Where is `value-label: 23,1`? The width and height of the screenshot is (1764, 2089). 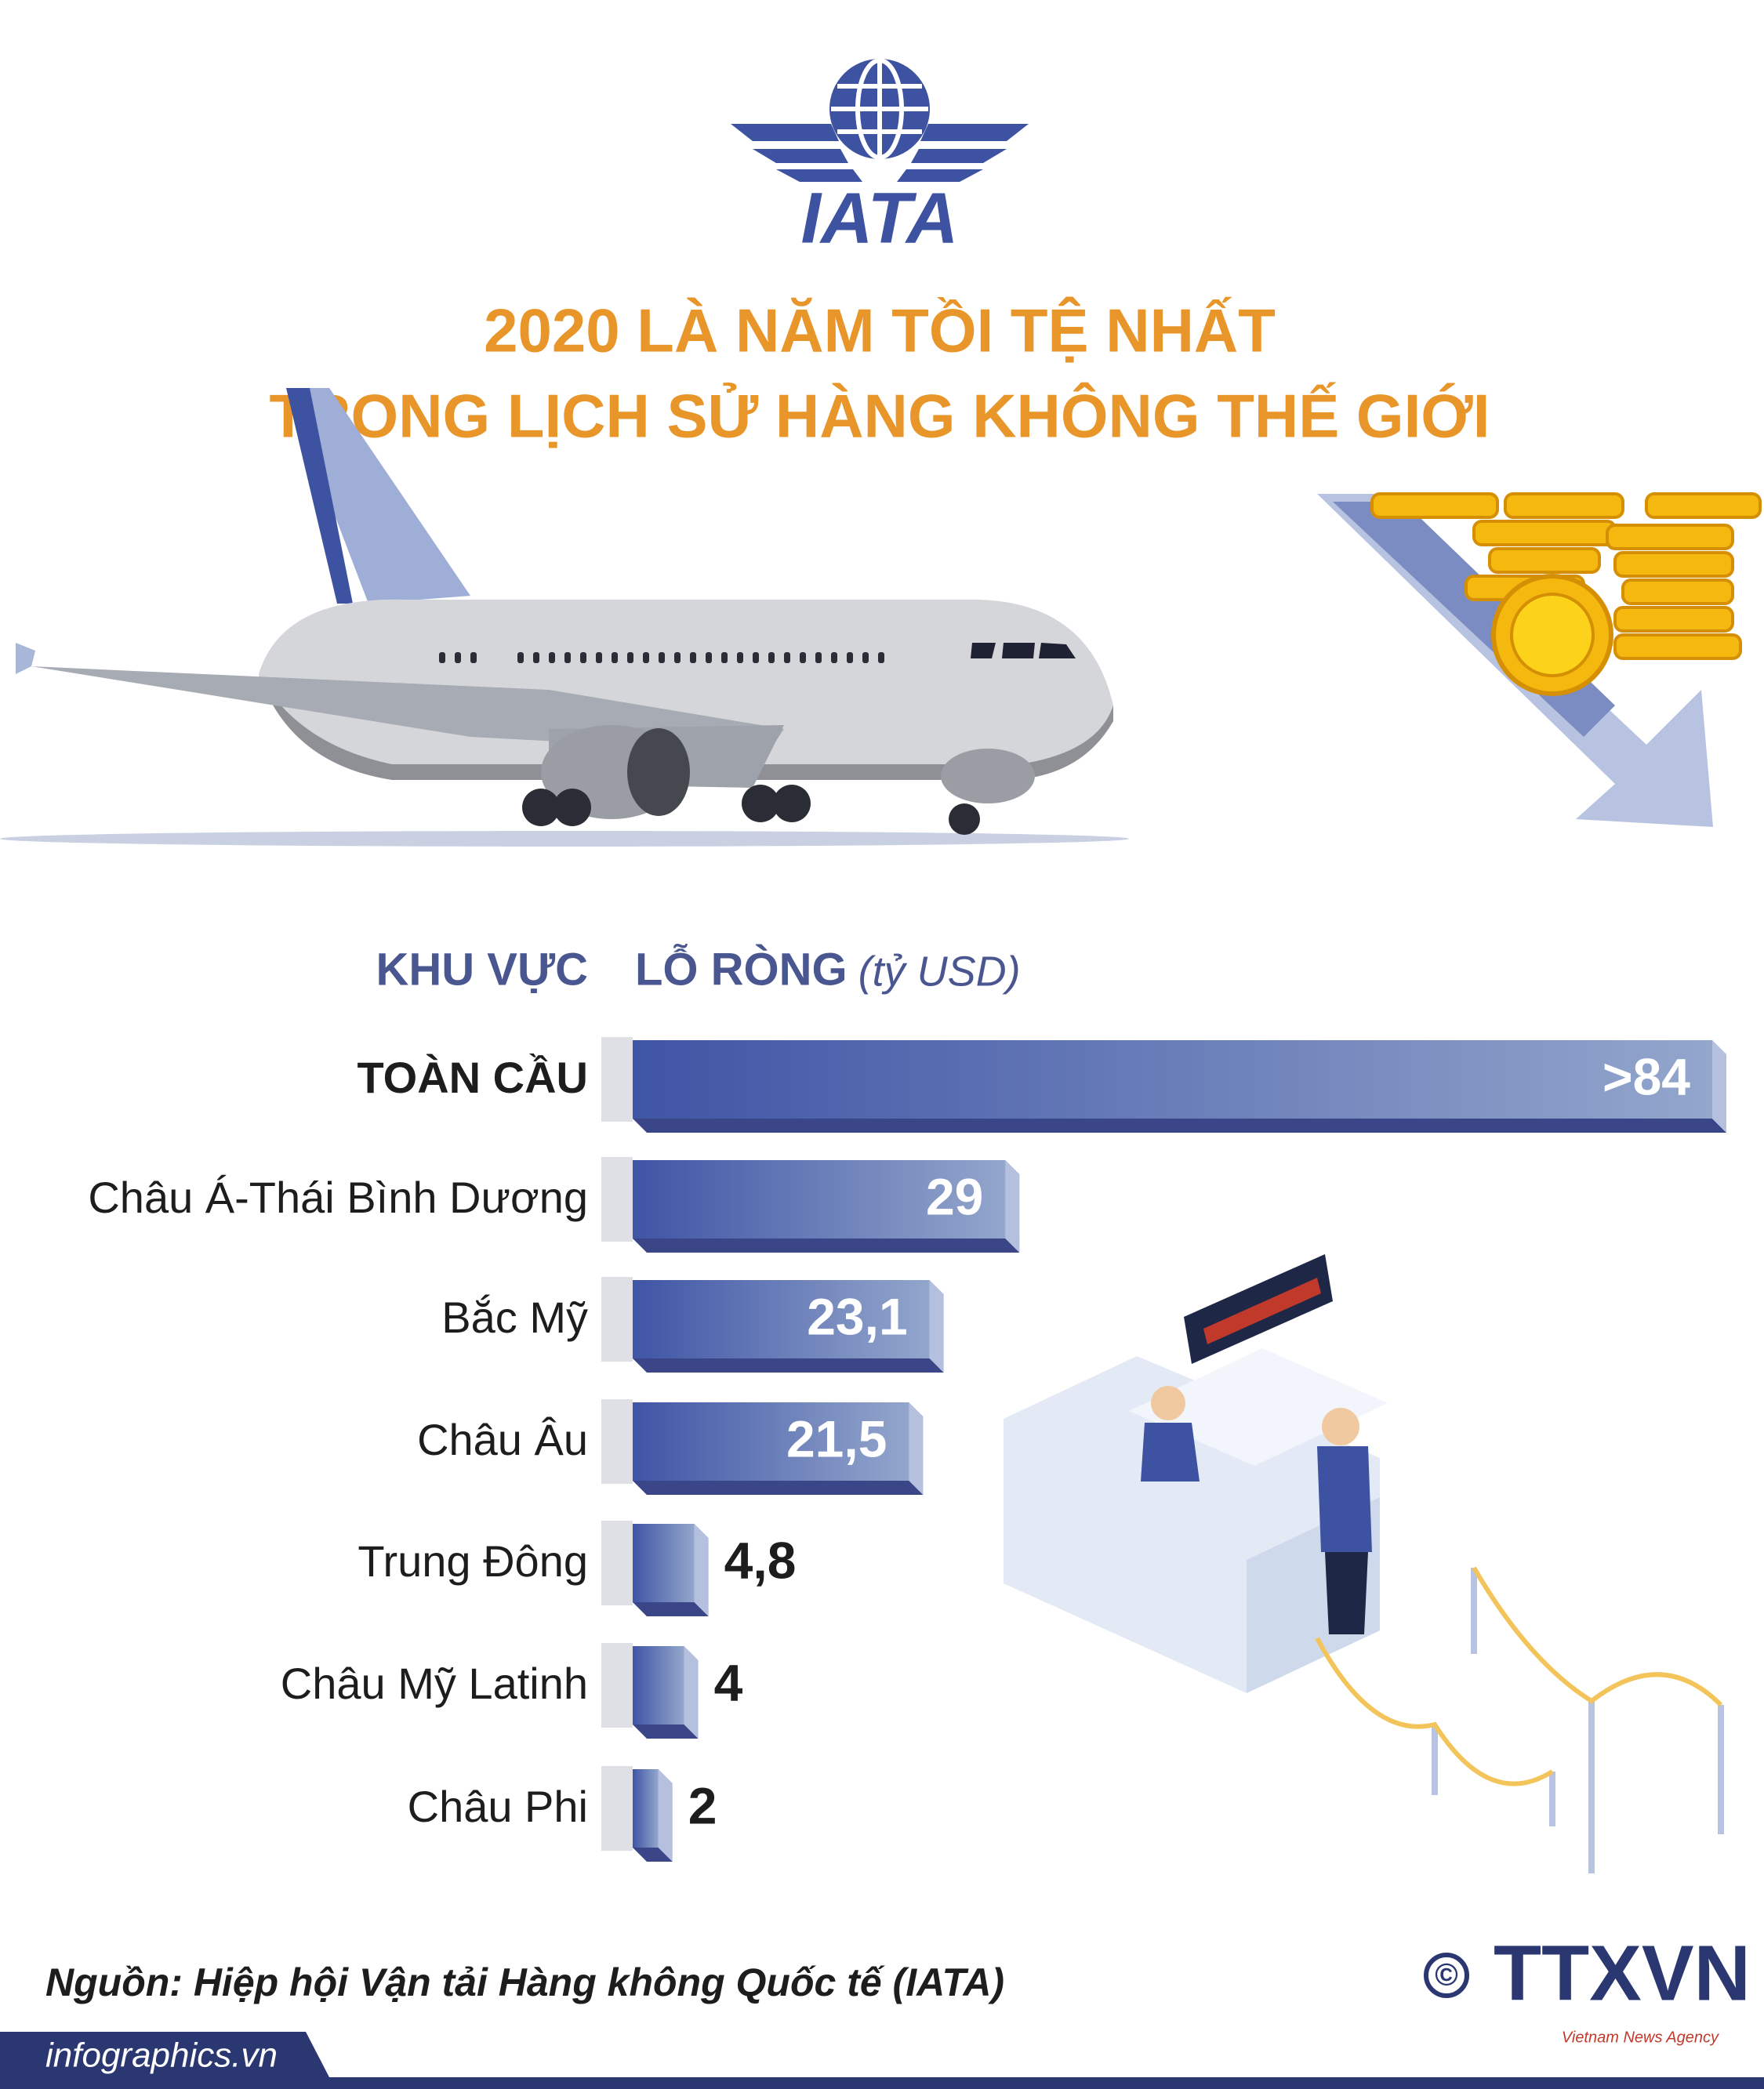 value-label: 23,1 is located at coordinates (857, 1316).